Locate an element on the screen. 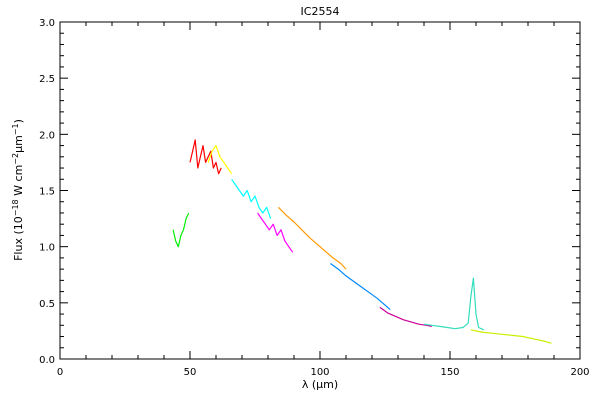  y-label-suffix: ) is located at coordinates (18, 121).